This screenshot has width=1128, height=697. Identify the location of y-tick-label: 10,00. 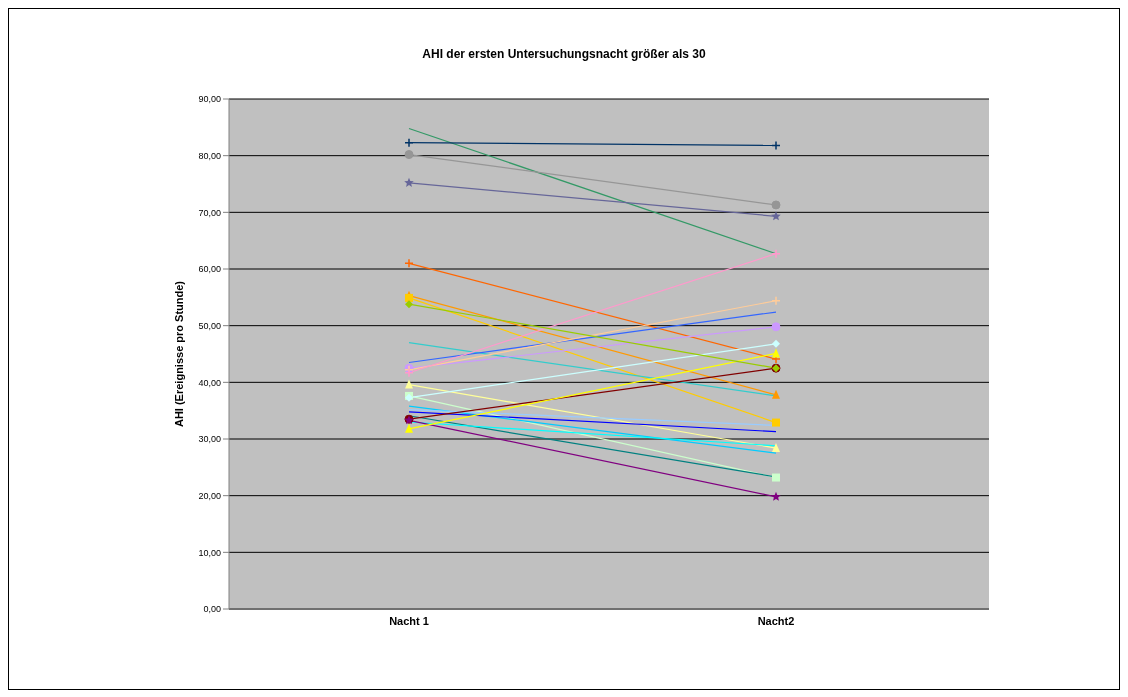
(209, 552).